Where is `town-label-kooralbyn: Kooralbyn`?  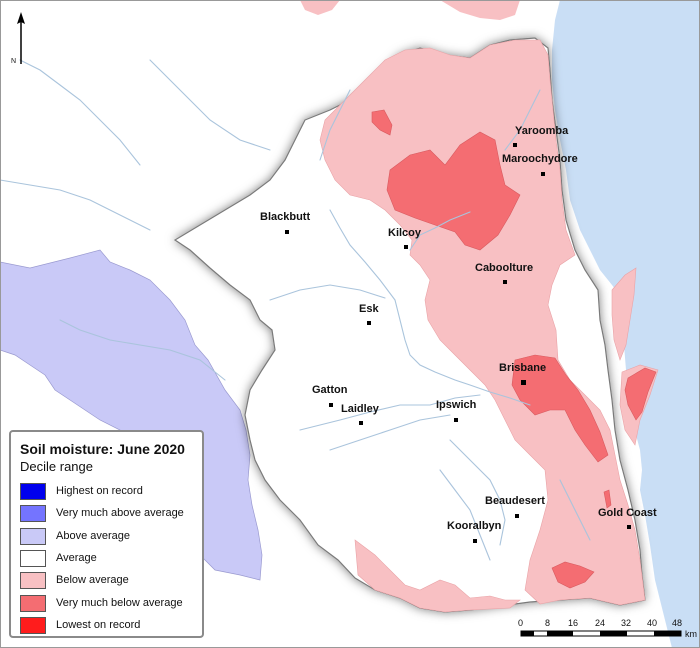
town-label-kooralbyn: Kooralbyn is located at coordinates (474, 526).